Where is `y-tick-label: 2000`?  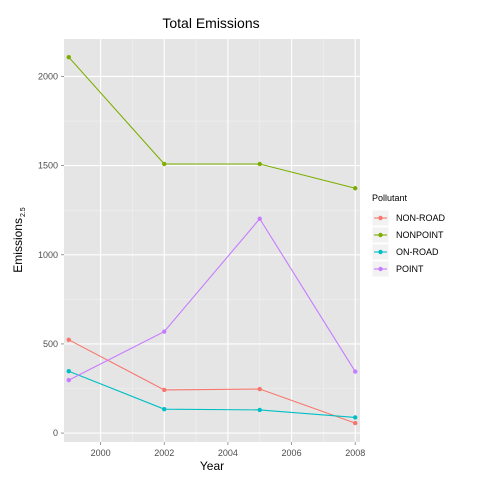
y-tick-label: 2000 is located at coordinates (48, 76).